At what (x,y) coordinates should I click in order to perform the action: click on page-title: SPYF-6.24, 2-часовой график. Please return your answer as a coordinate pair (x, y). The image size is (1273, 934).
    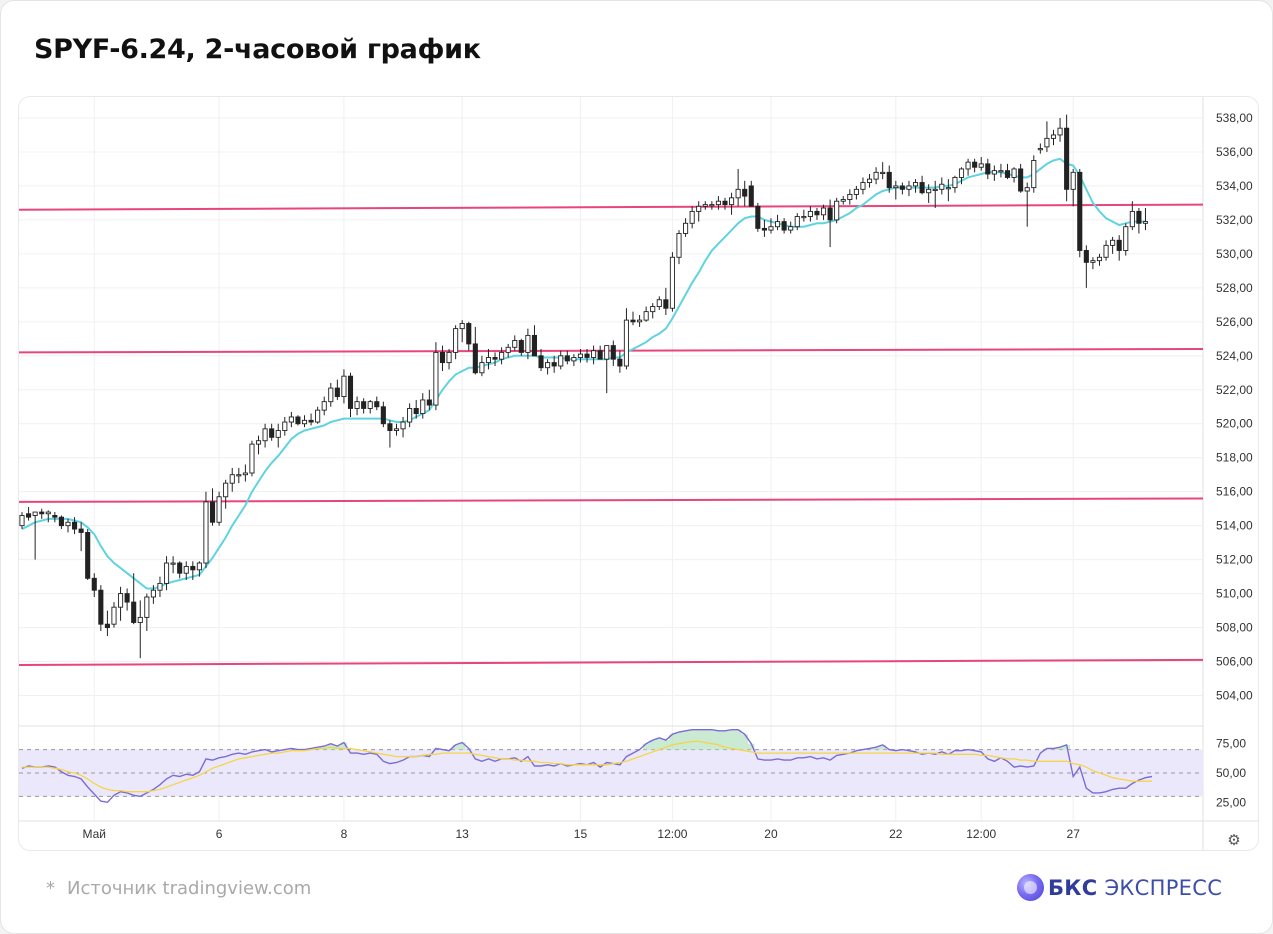
    Looking at the image, I should click on (257, 49).